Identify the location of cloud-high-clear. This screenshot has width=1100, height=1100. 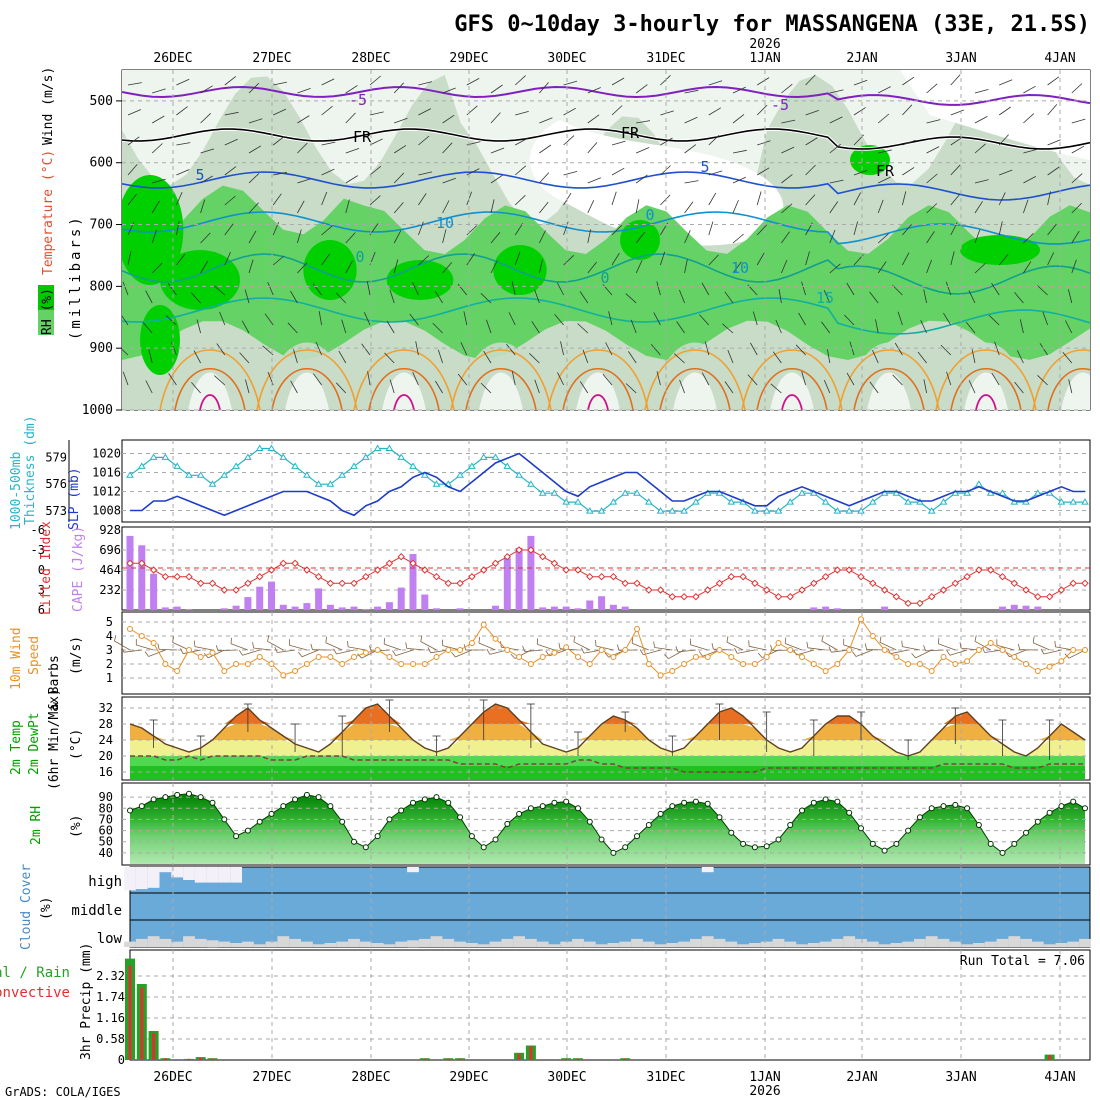
(141, 878).